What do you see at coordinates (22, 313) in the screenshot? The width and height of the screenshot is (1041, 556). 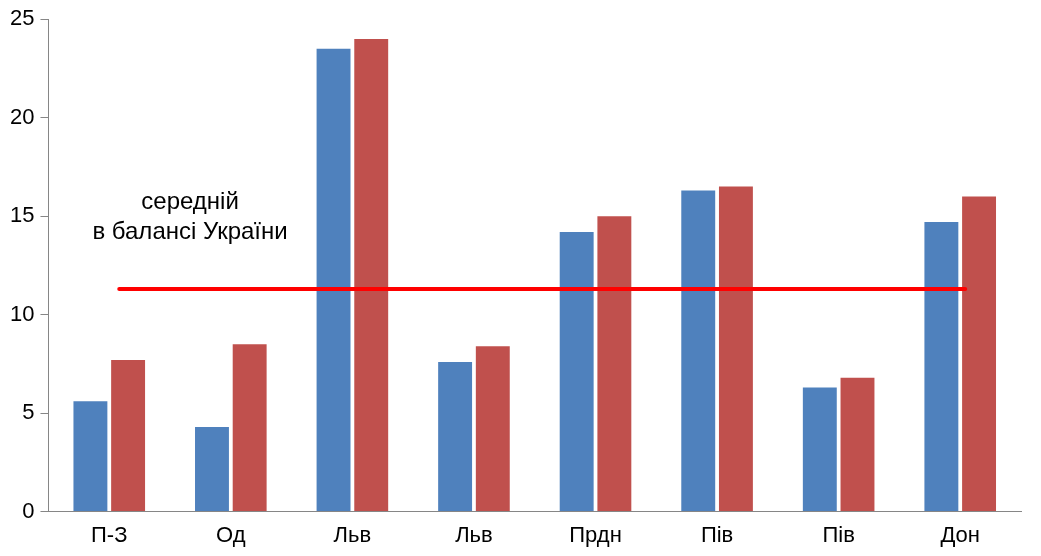 I see `y-tick-label: 10` at bounding box center [22, 313].